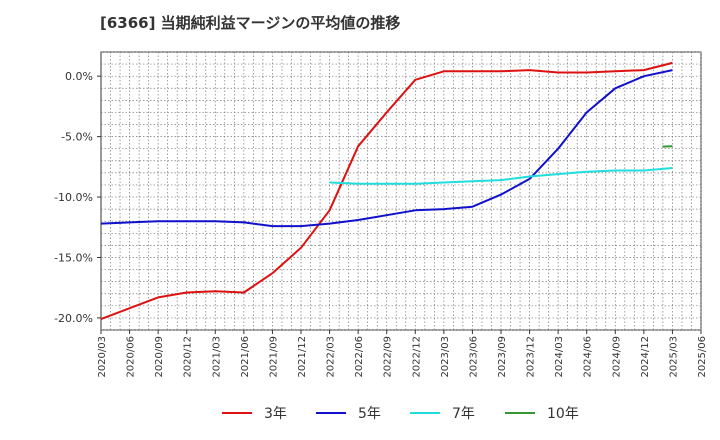  I want to click on x-tick-label: 2023/09, so click(502, 357).